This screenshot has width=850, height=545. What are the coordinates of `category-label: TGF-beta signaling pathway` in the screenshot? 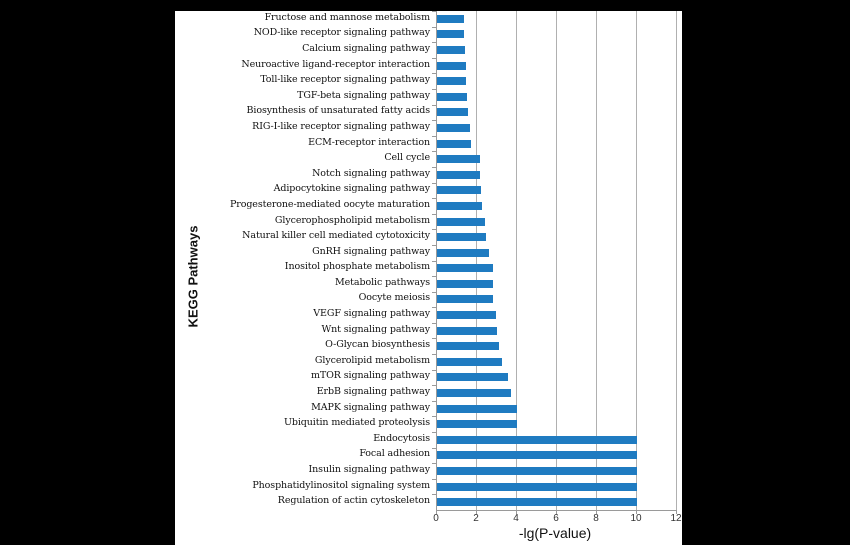 It's located at (363, 95).